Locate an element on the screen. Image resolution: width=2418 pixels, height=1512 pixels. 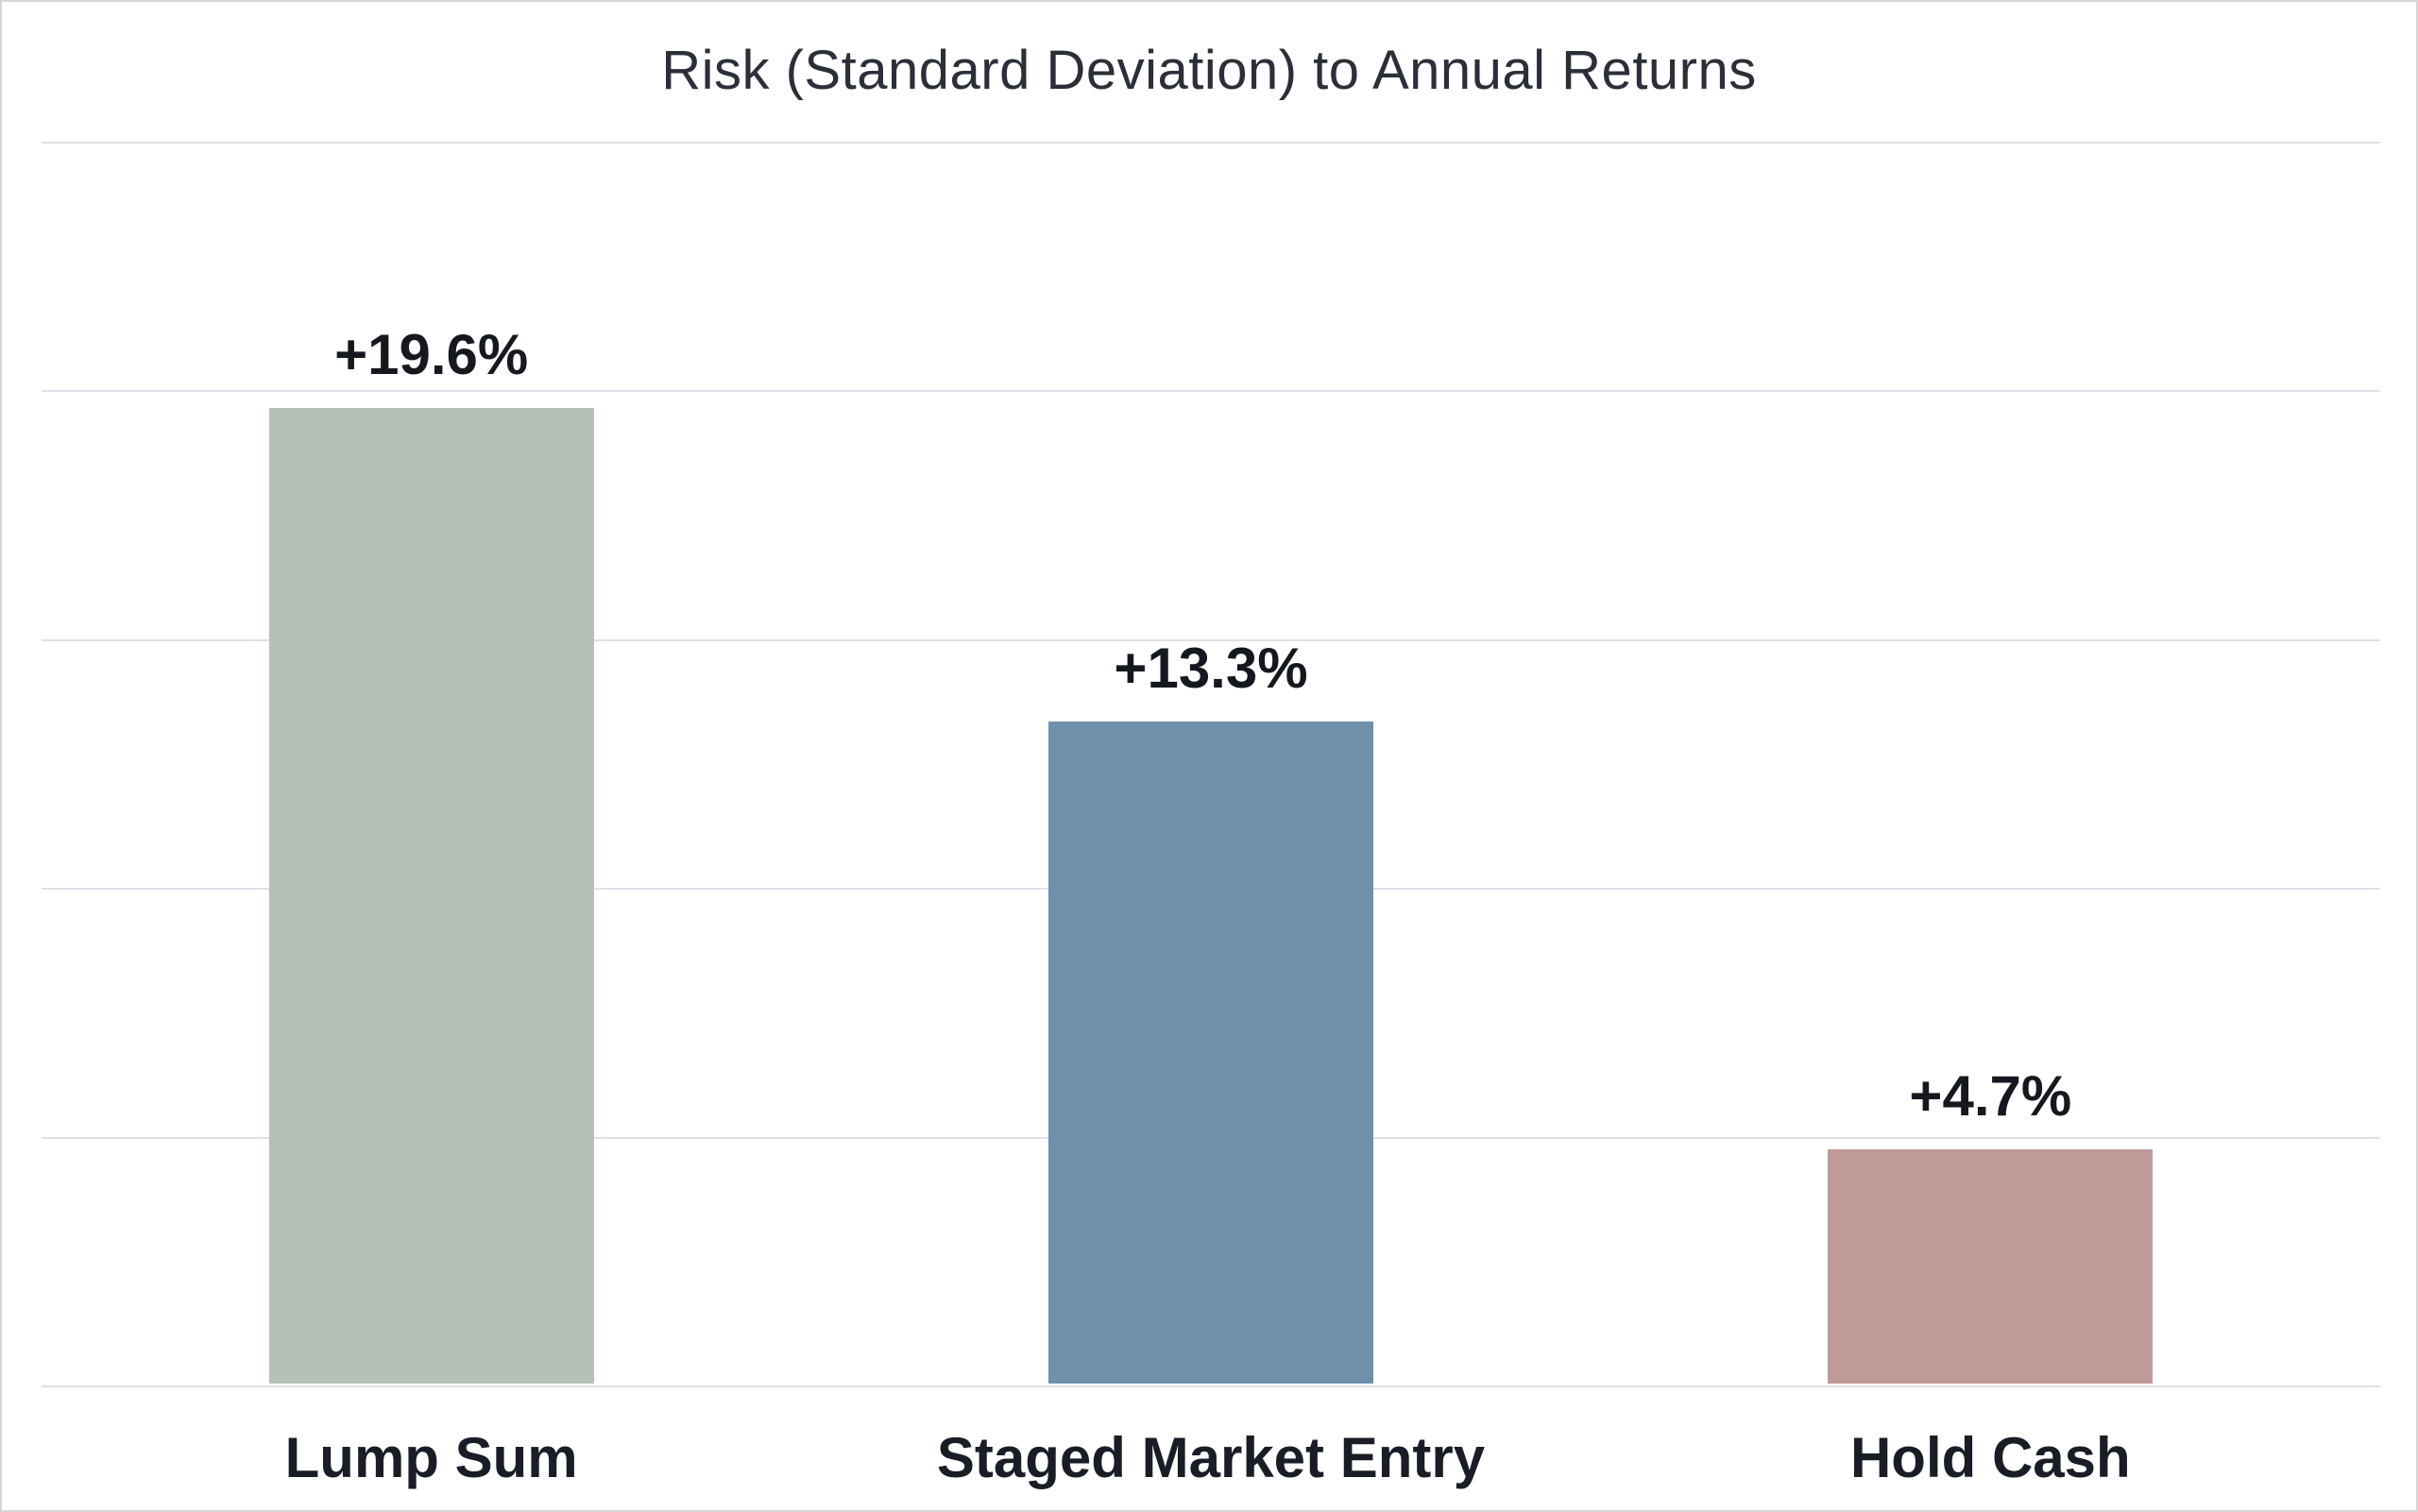
category-labels: Lump Sum Staged Market Entry Hold Cash is located at coordinates (1211, 1458).